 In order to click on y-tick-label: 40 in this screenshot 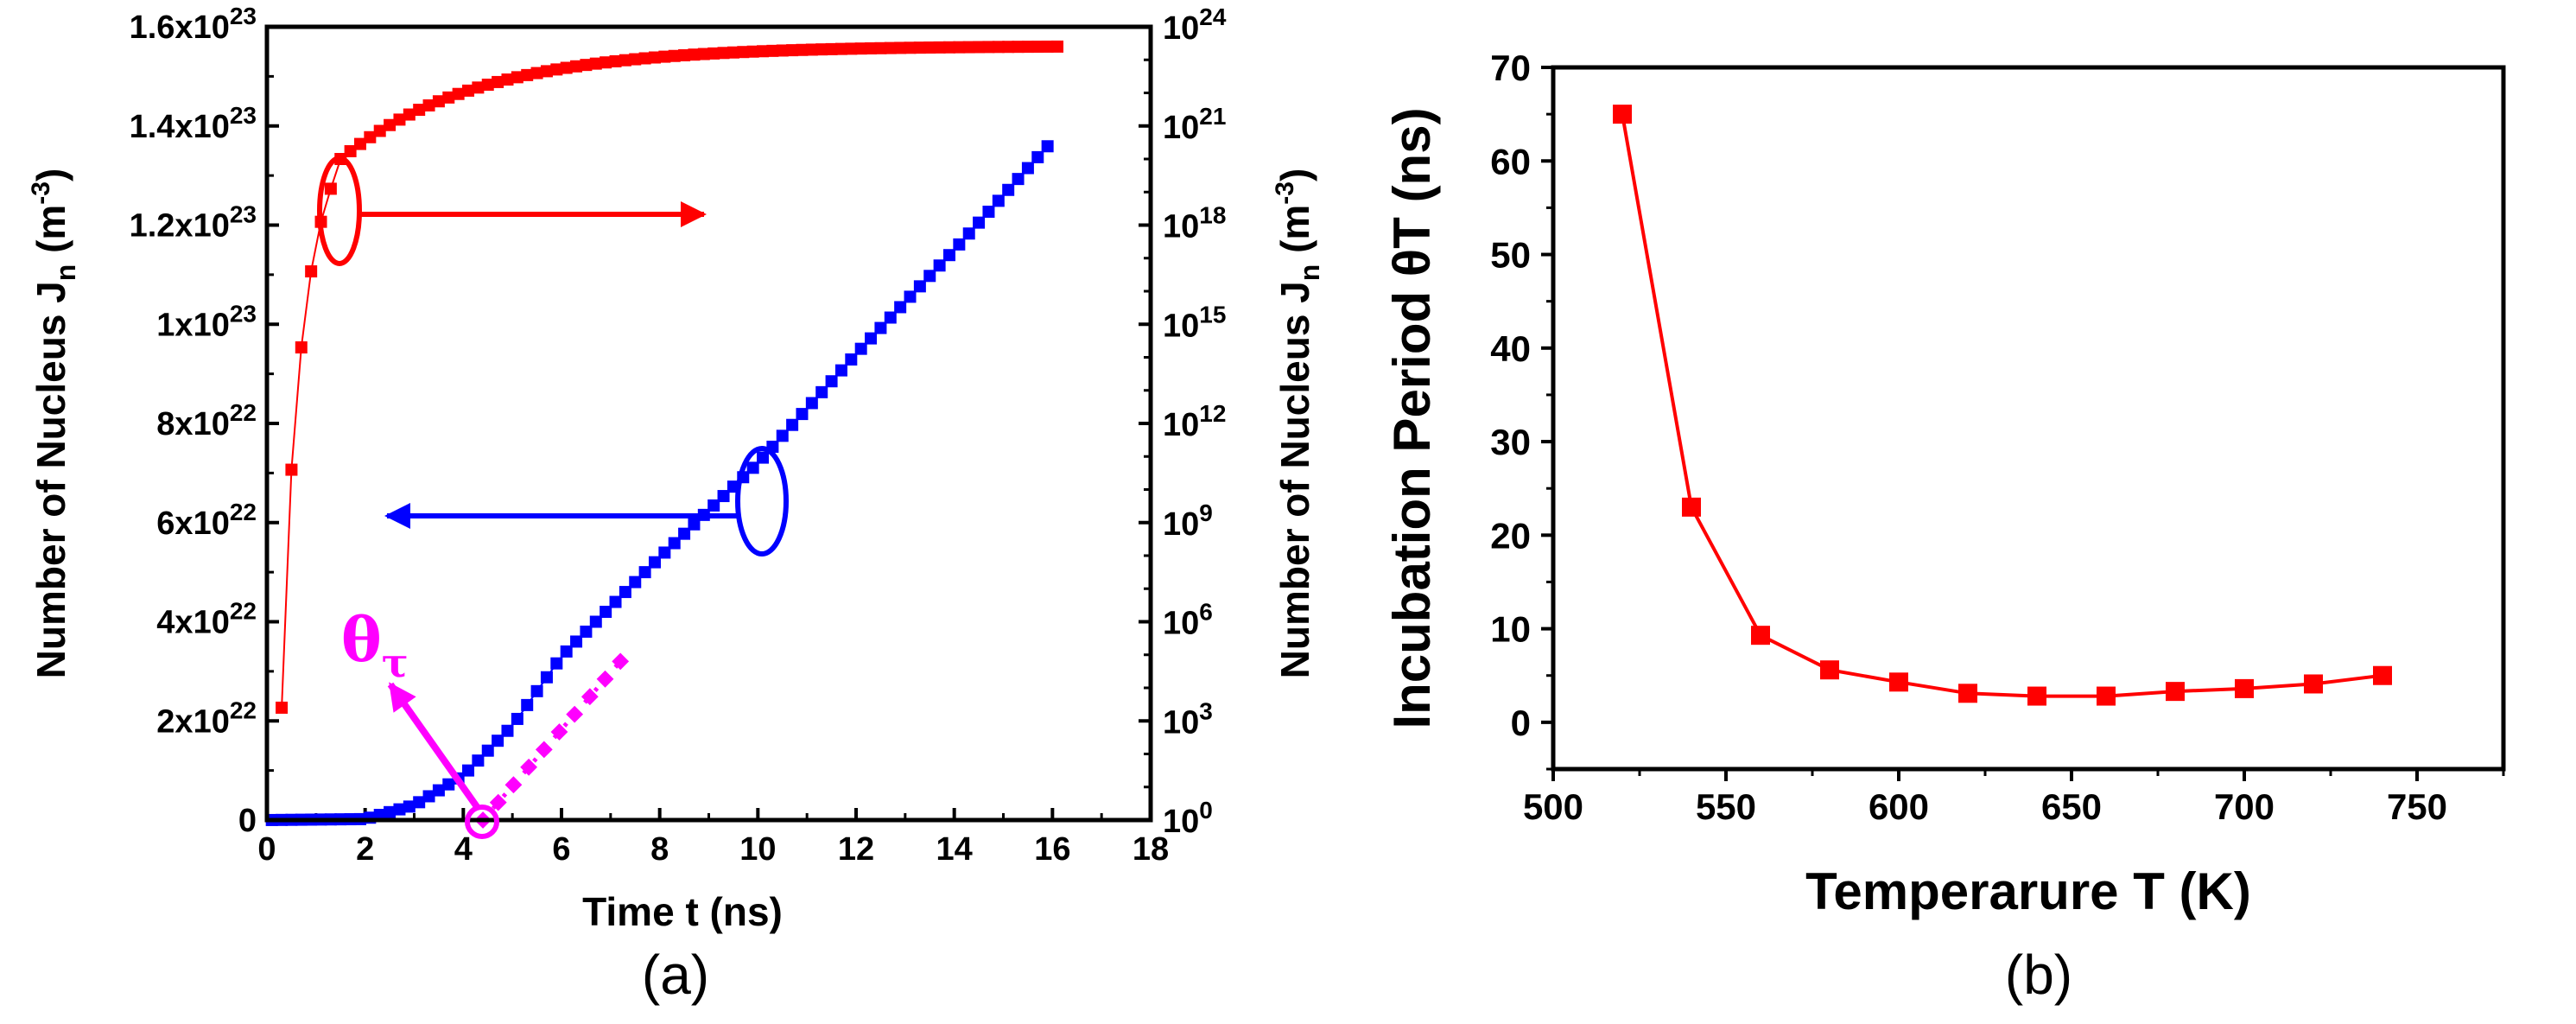, I will do `click(1510, 348)`.